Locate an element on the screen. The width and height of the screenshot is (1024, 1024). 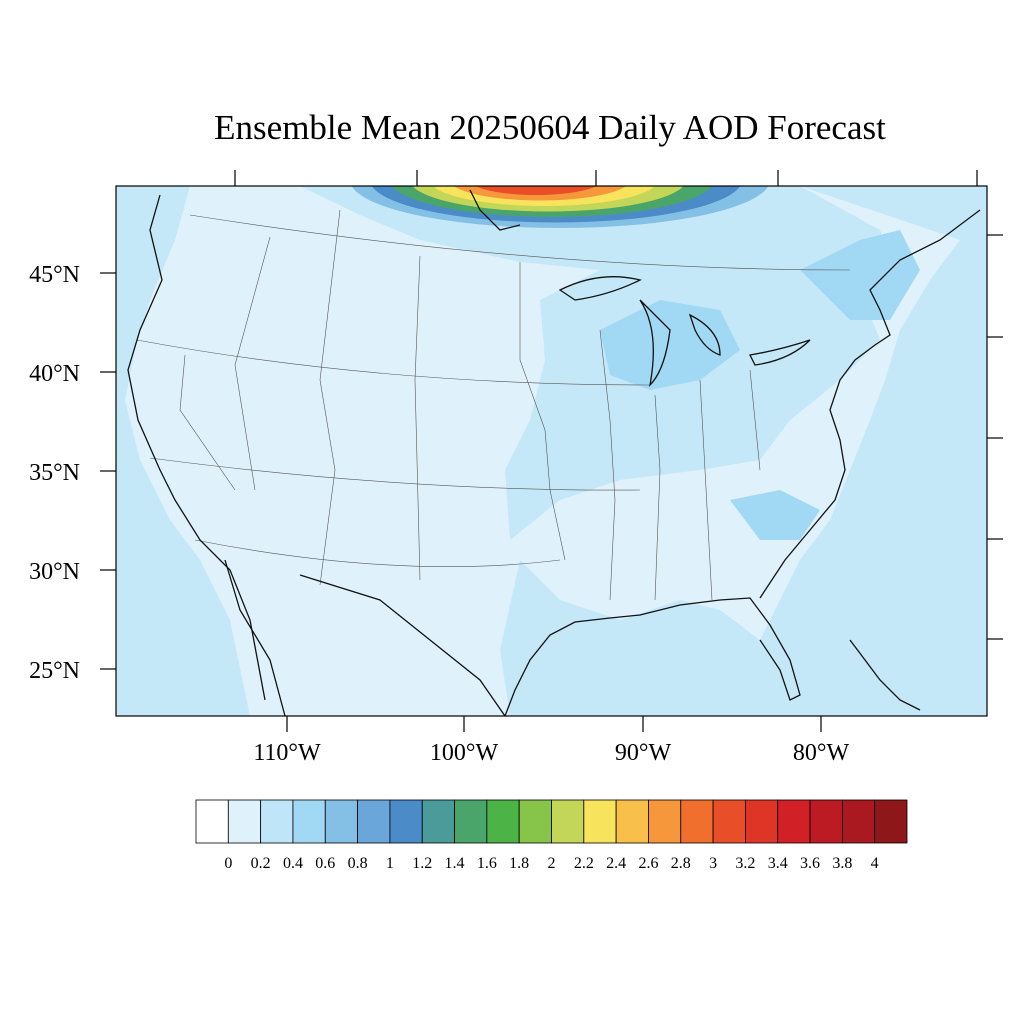
colorbar-tick-label: 3.2 is located at coordinates (745, 863).